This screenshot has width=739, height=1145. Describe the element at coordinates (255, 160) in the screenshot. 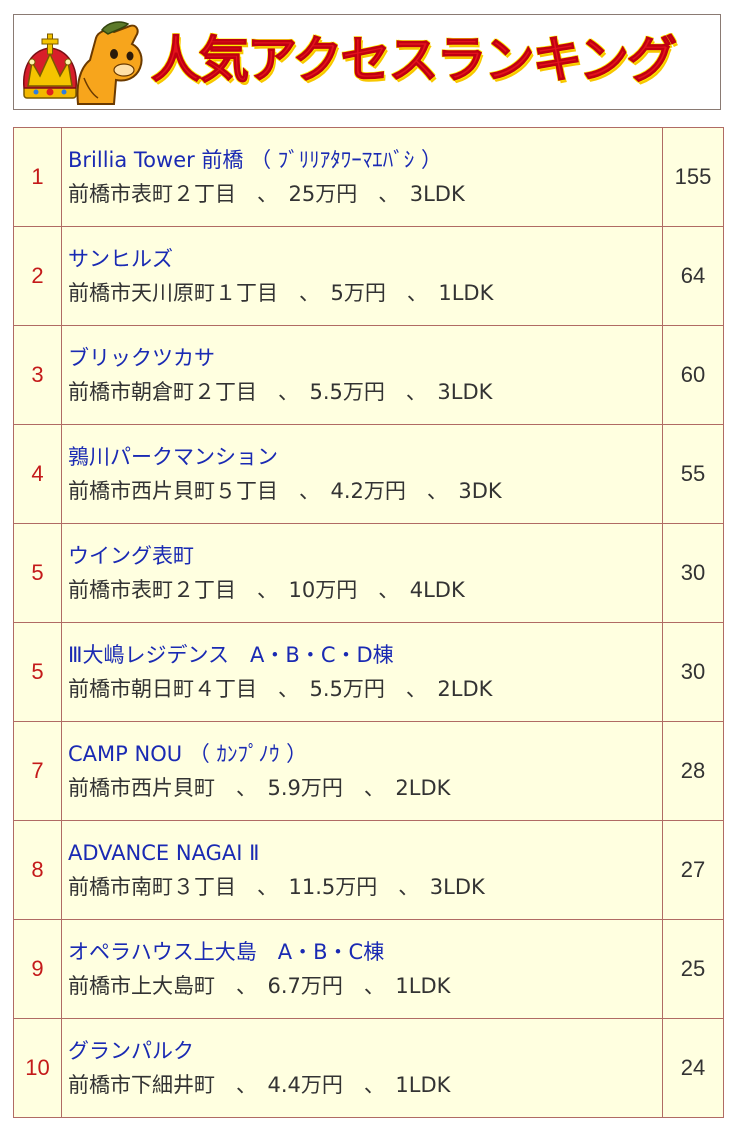

I see `property-name-link: Brillia Tower 前橋 （ ﾌﾞﾘﾘｱﾀﾜｰﾏｴﾊﾞｼ ）` at that location.